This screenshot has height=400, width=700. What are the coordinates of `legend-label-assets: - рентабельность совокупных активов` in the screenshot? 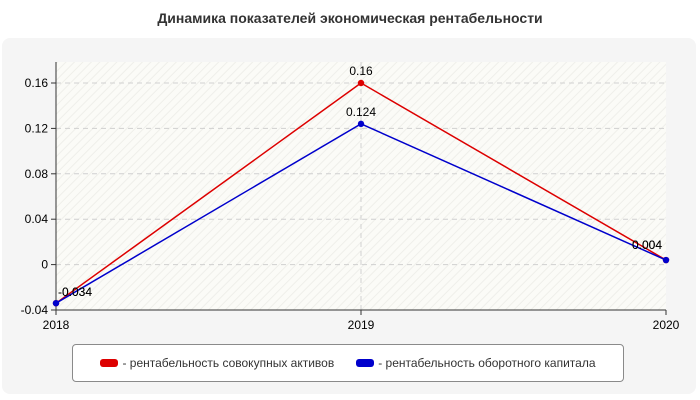 It's located at (228, 363).